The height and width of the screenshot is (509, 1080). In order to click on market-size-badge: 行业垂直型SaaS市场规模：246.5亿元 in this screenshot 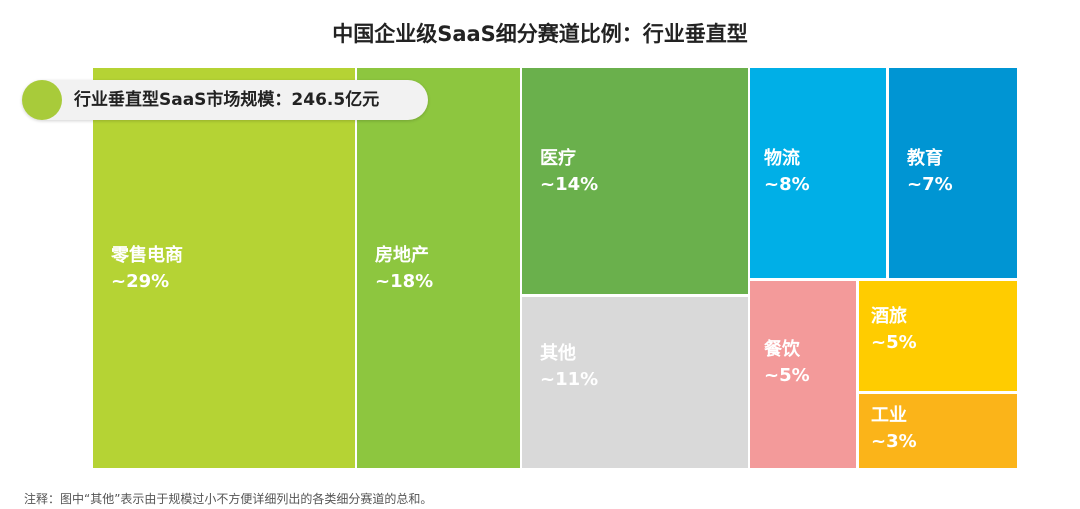, I will do `click(225, 100)`.